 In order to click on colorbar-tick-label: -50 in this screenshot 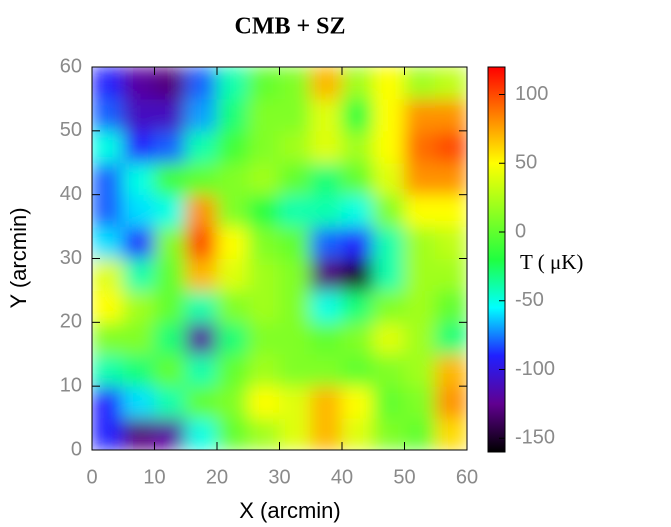, I will do `click(529, 300)`.